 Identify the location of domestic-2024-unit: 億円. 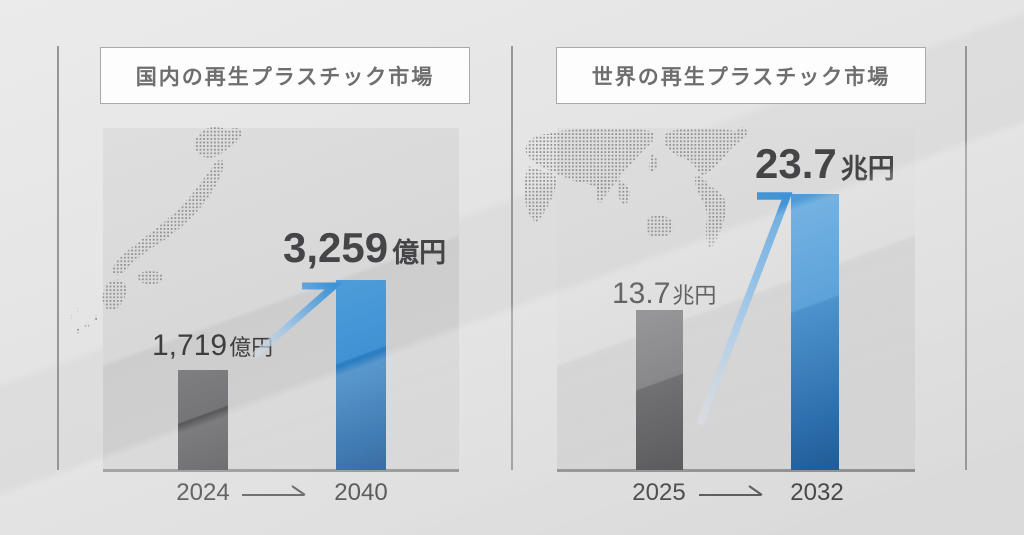
(251, 347).